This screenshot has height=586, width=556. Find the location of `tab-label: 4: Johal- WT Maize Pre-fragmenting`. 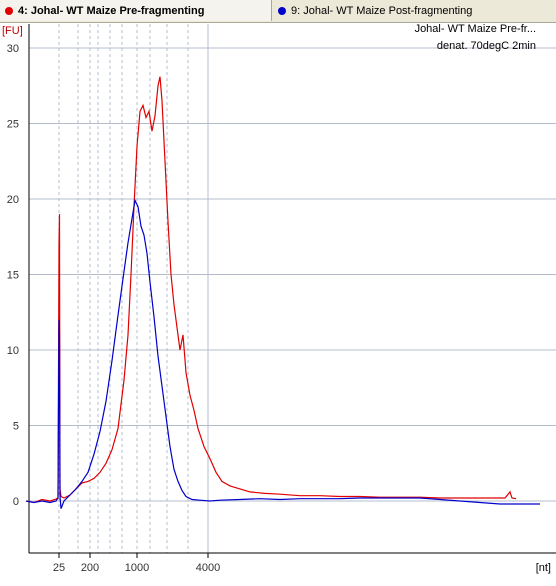

tab-label: 4: Johal- WT Maize Pre-fragmenting is located at coordinates (111, 10).